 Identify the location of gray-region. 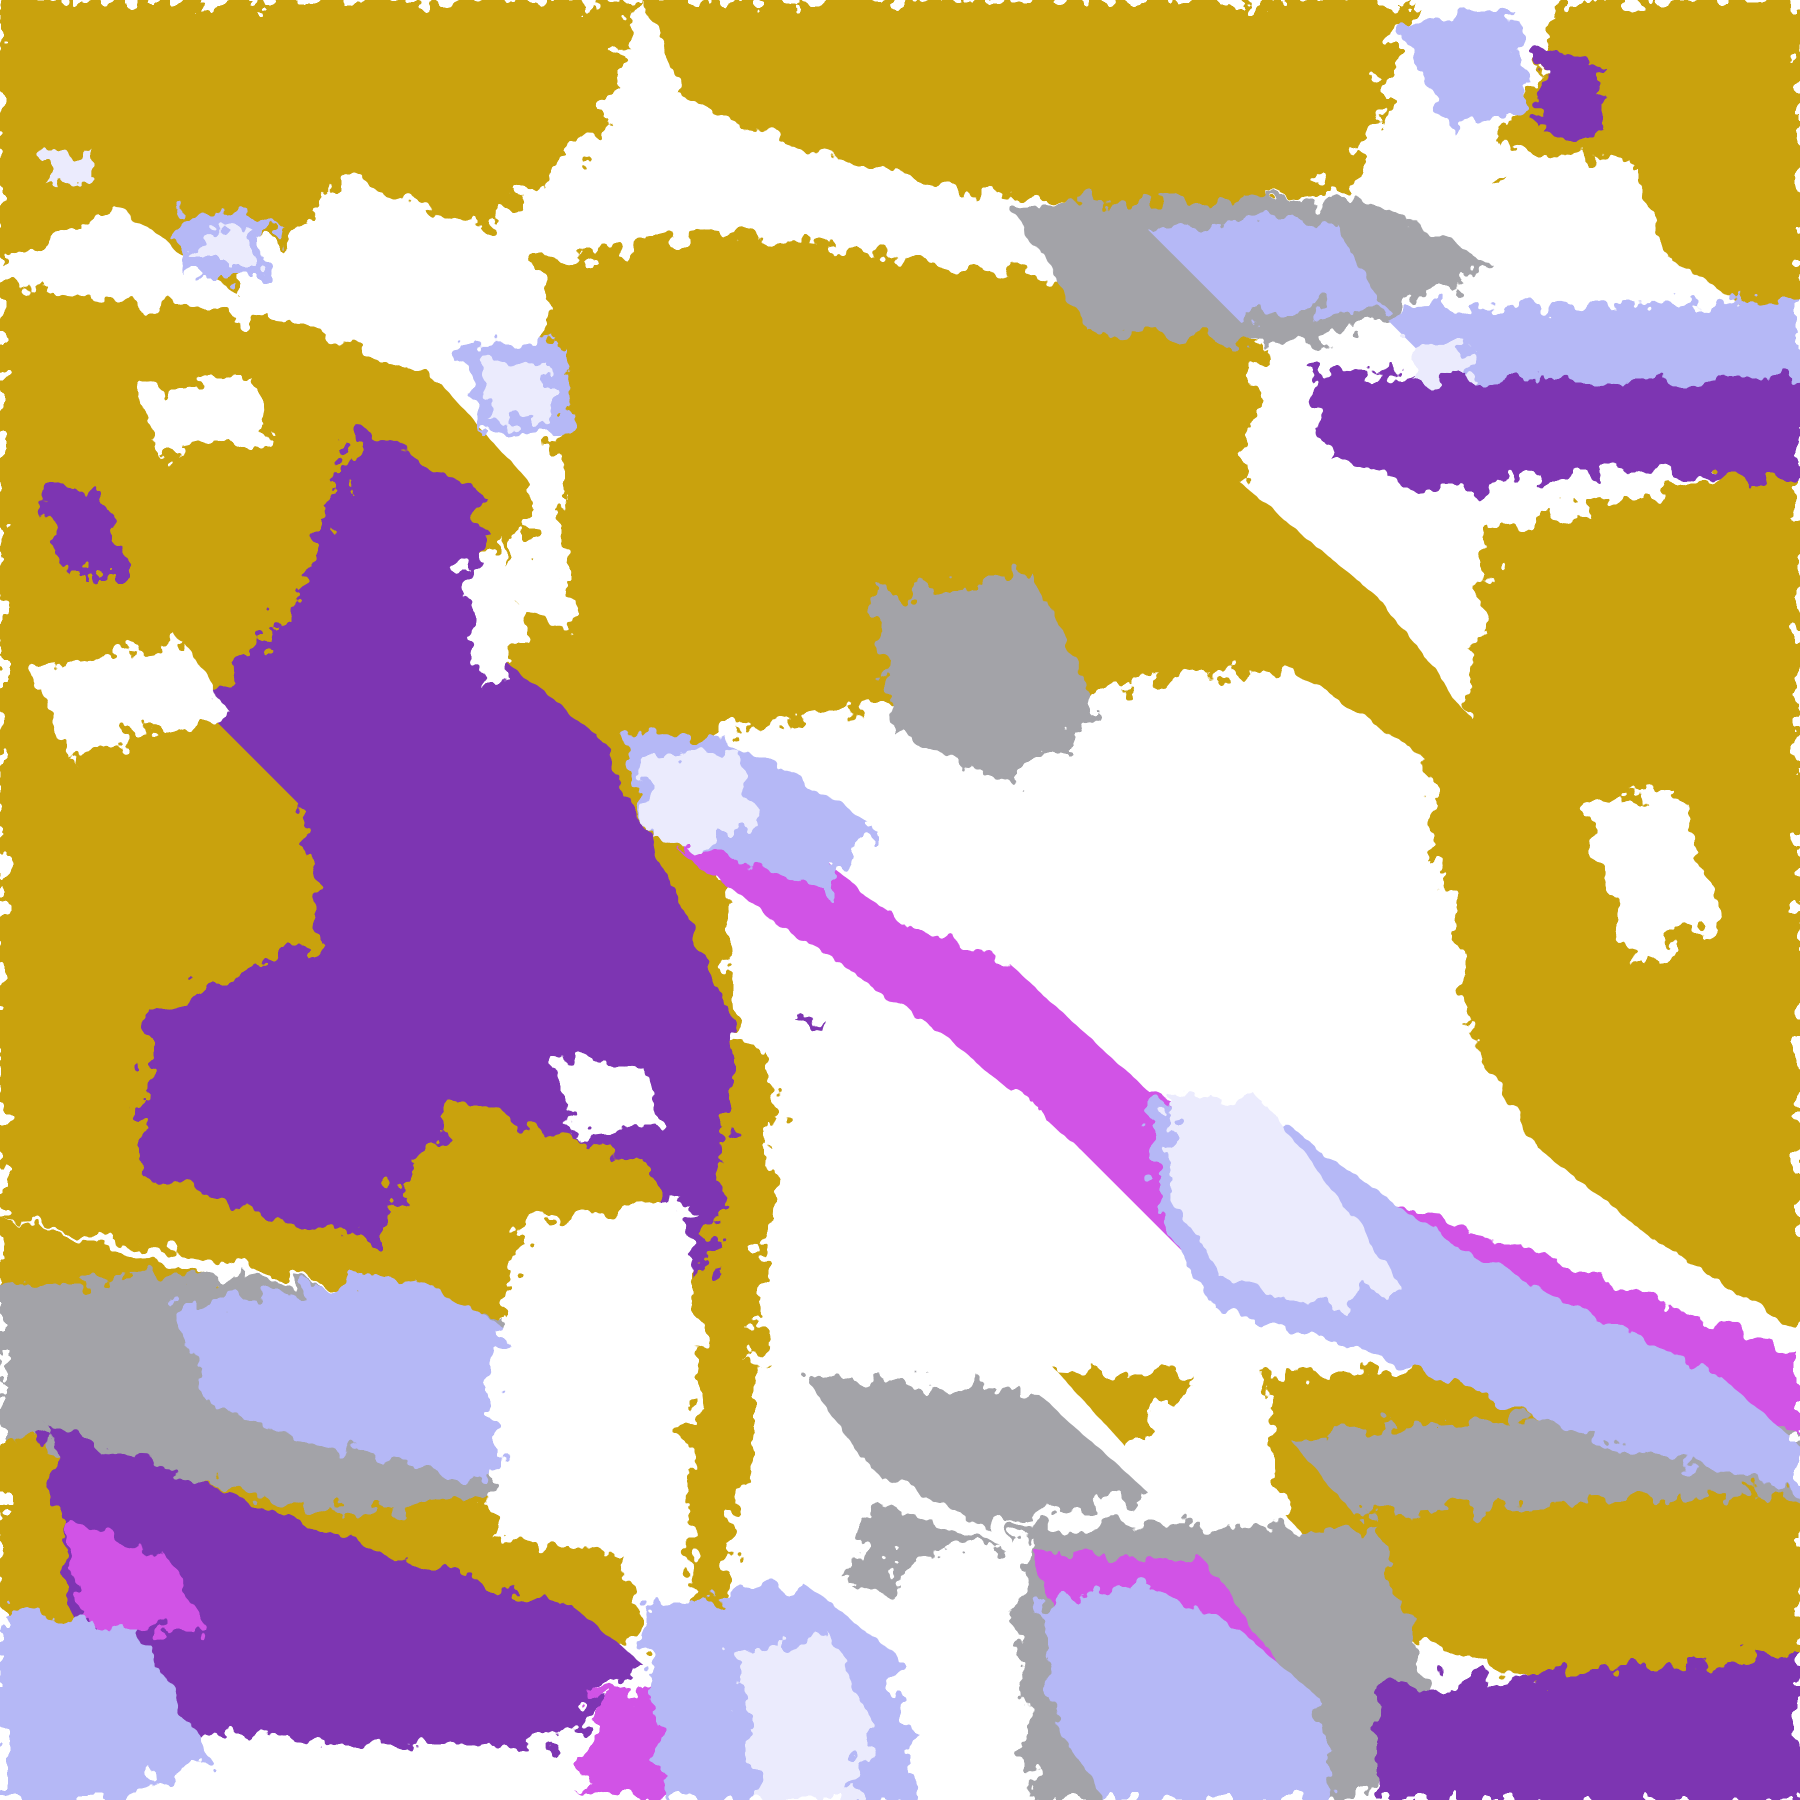
(987, 677).